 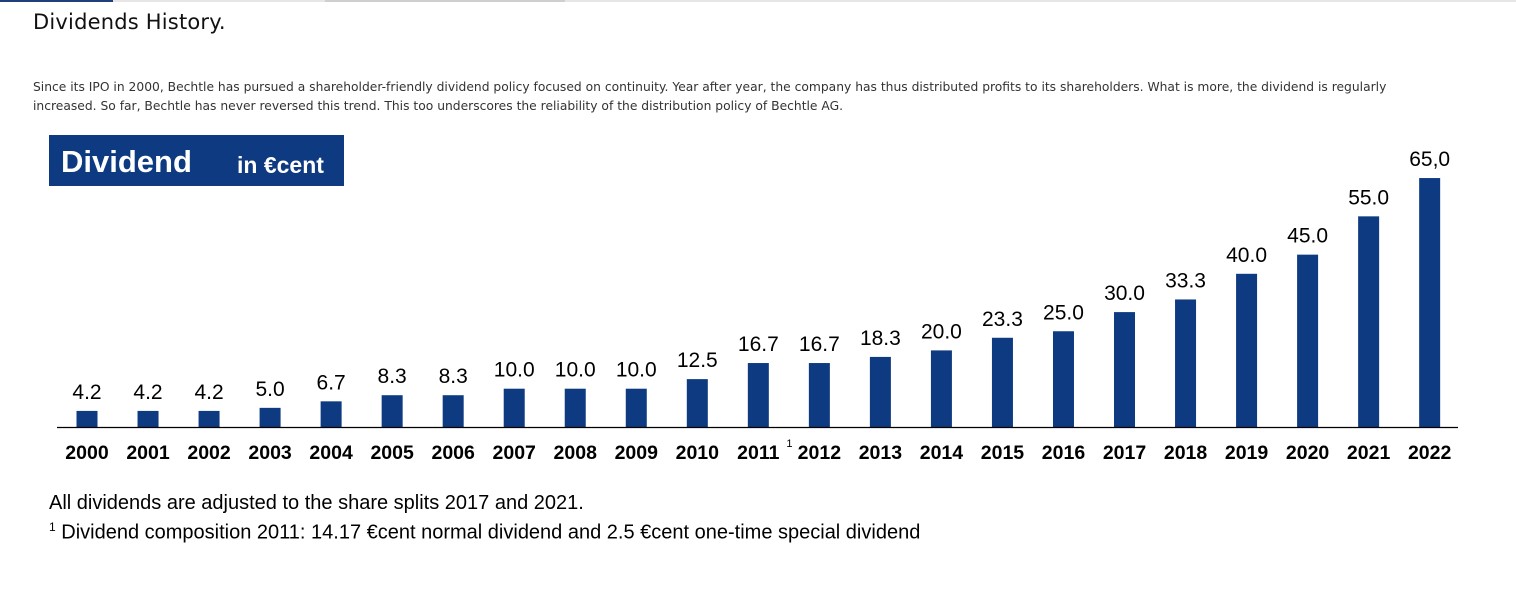 I want to click on bar-2001, so click(x=148, y=418).